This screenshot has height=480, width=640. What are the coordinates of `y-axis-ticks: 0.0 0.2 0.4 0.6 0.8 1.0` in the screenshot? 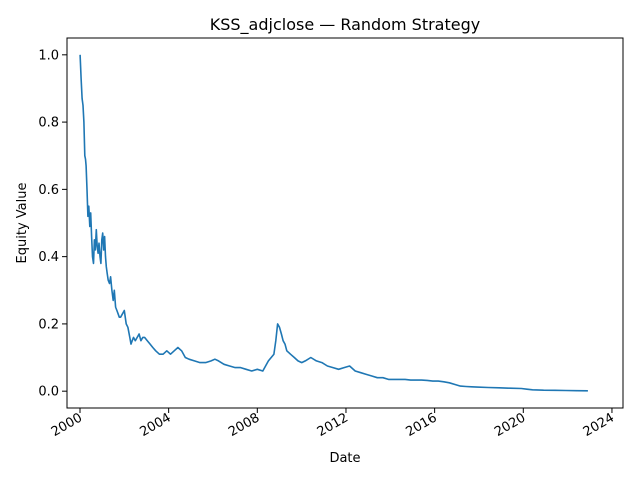 It's located at (52, 224).